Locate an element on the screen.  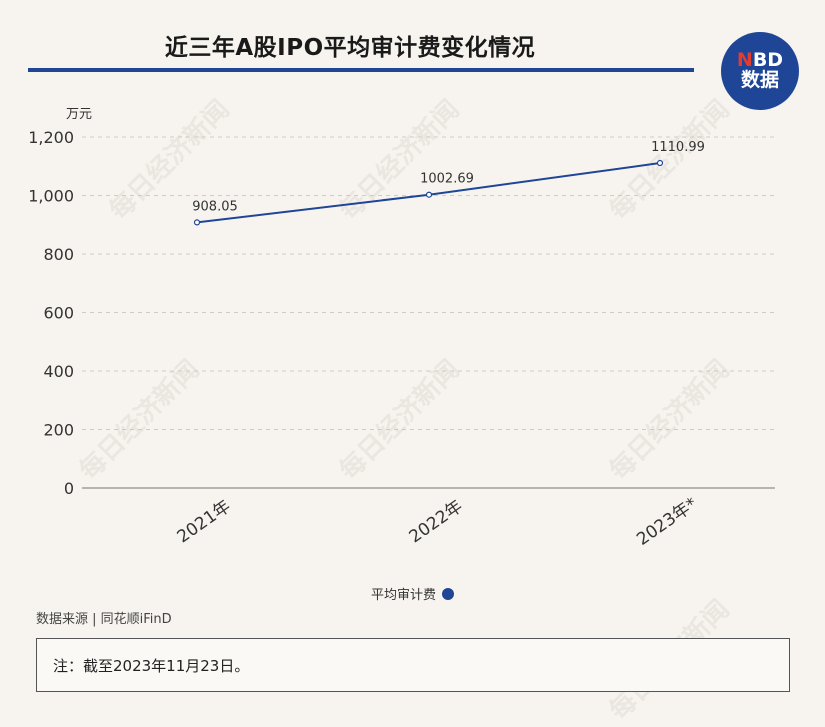
data-label: 908.05 is located at coordinates (215, 206).